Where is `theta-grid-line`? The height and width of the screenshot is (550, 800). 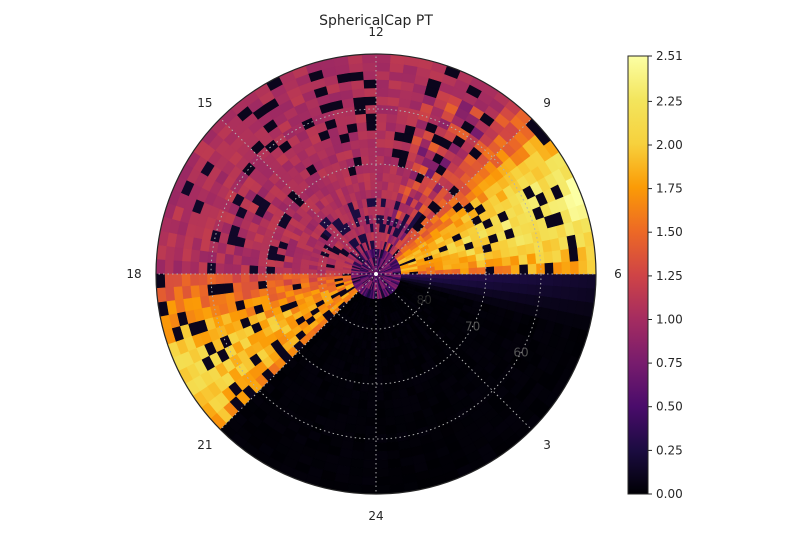
theta-grid-line is located at coordinates (453, 351).